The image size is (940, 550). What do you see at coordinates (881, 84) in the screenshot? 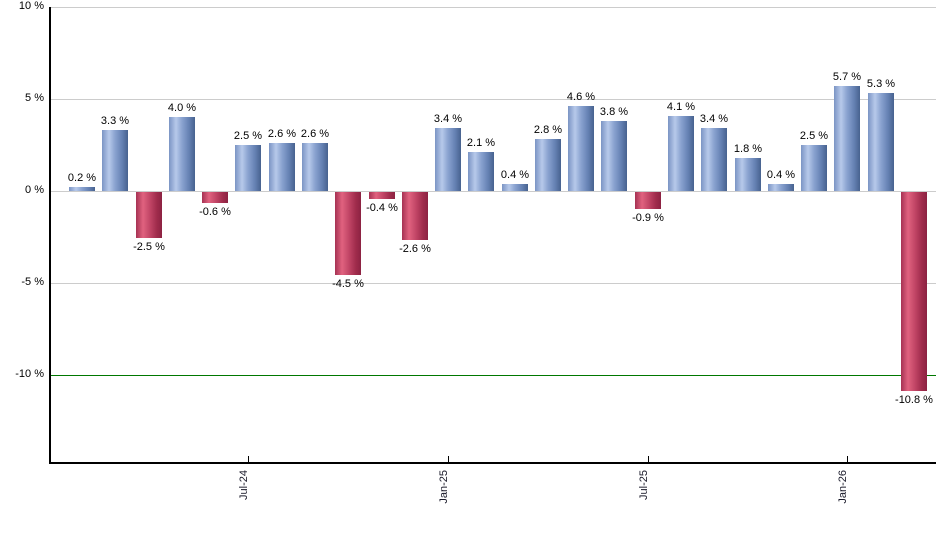
I see `bar-value-label: 5.3 %` at bounding box center [881, 84].